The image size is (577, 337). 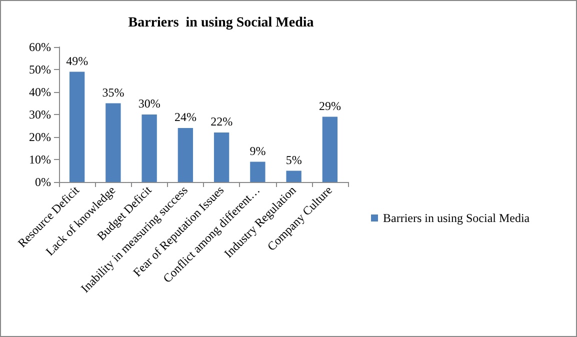 What do you see at coordinates (40, 69) in the screenshot?
I see `y-tick-label: 50%` at bounding box center [40, 69].